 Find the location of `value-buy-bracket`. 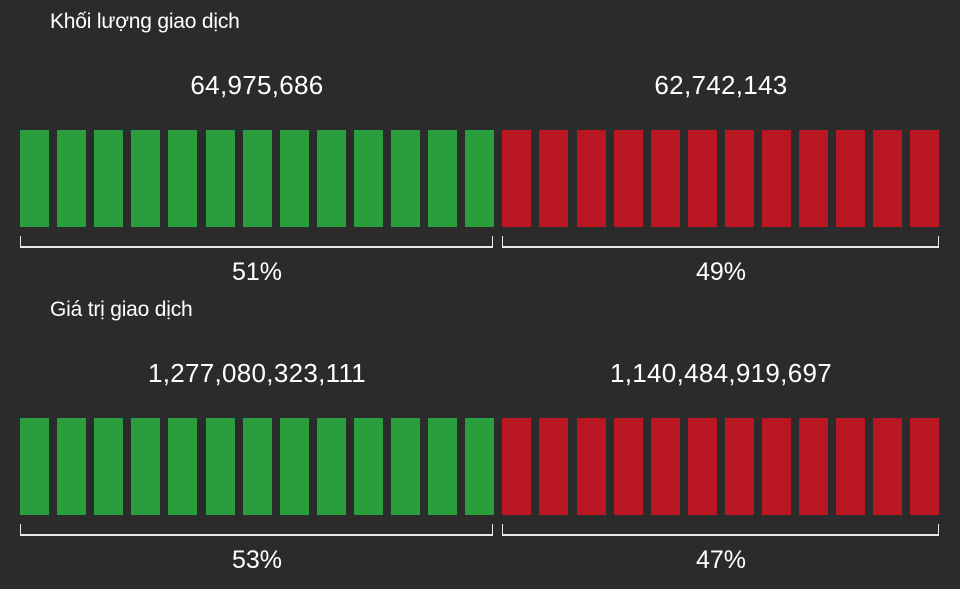

value-buy-bracket is located at coordinates (256, 530).